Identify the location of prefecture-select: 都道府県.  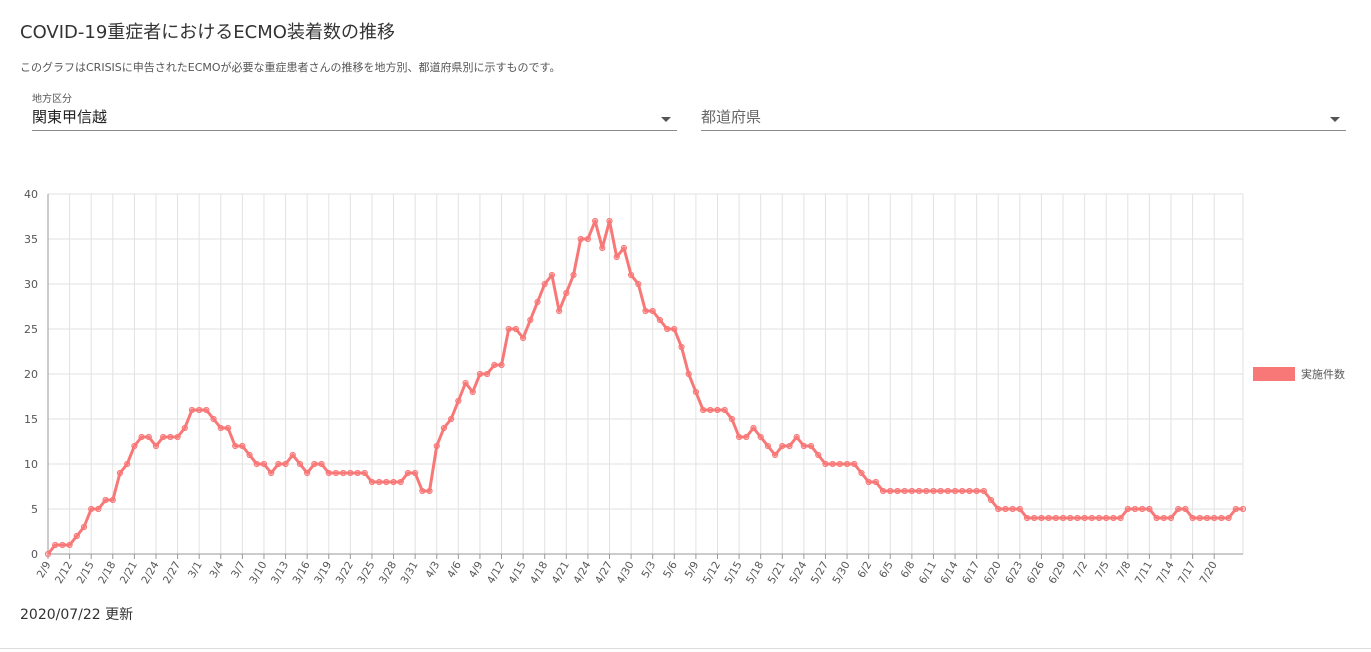
(1023, 110).